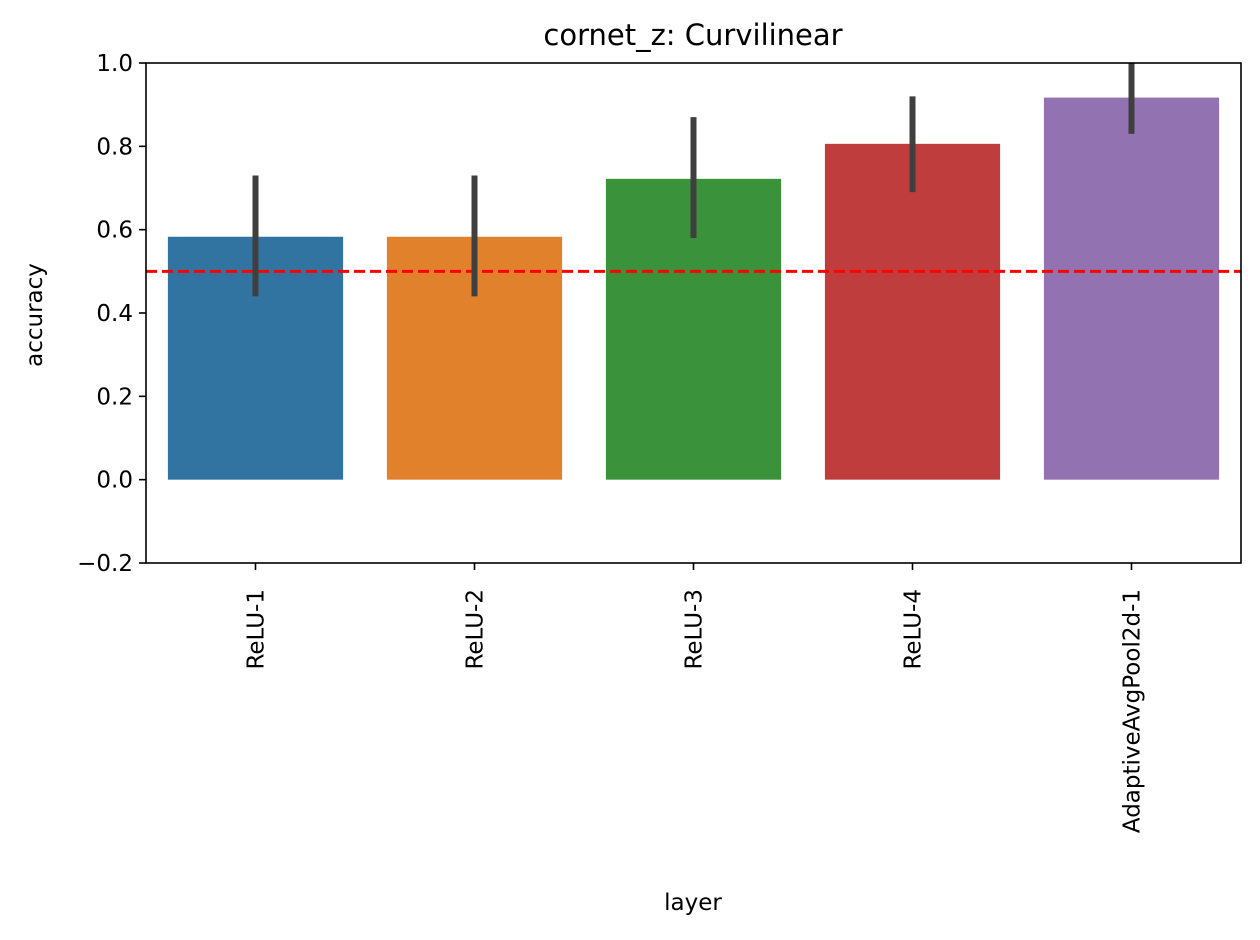 This screenshot has height=940, width=1260. What do you see at coordinates (114, 231) in the screenshot?
I see `y-tick-label: 0.6` at bounding box center [114, 231].